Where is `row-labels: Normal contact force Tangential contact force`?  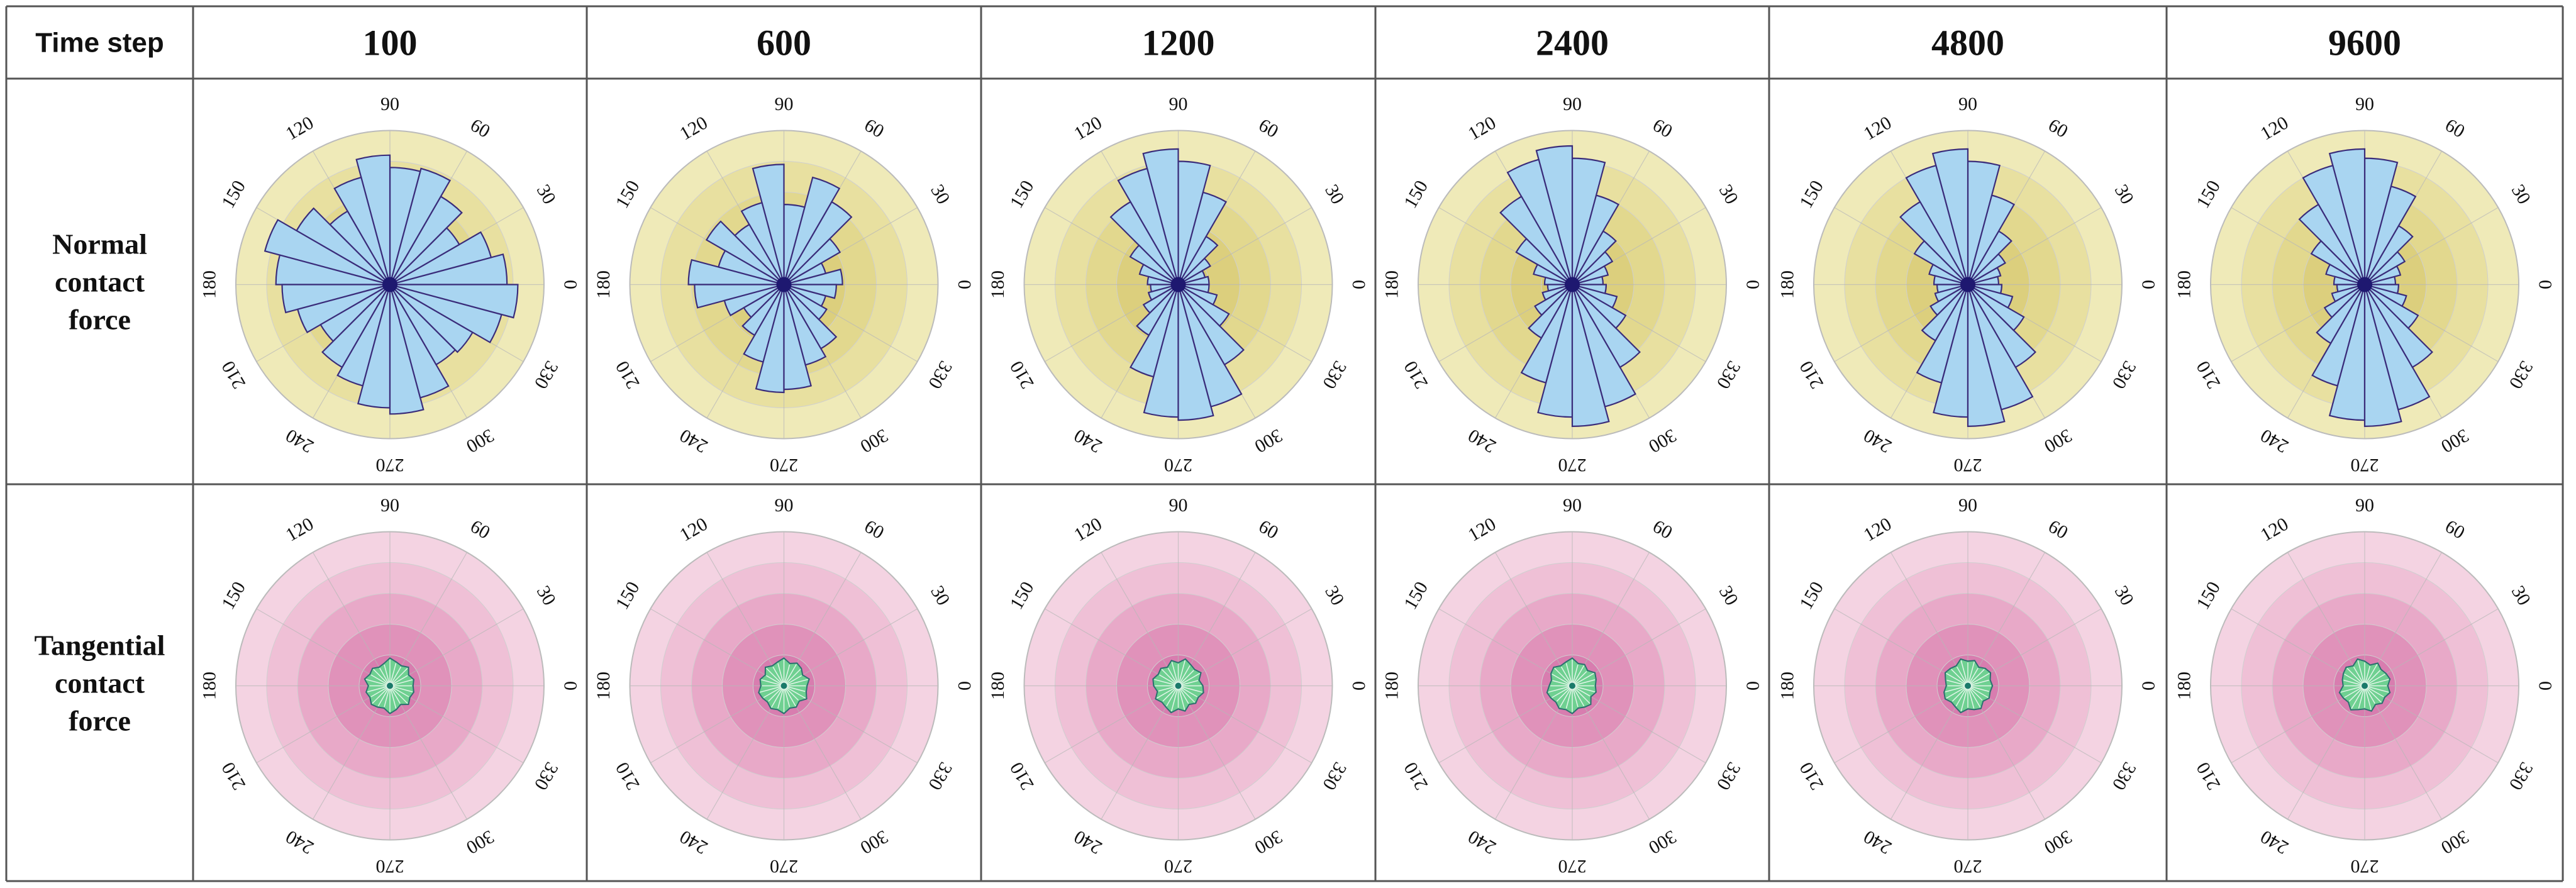 row-labels: Normal contact force Tangential contact force is located at coordinates (100, 482).